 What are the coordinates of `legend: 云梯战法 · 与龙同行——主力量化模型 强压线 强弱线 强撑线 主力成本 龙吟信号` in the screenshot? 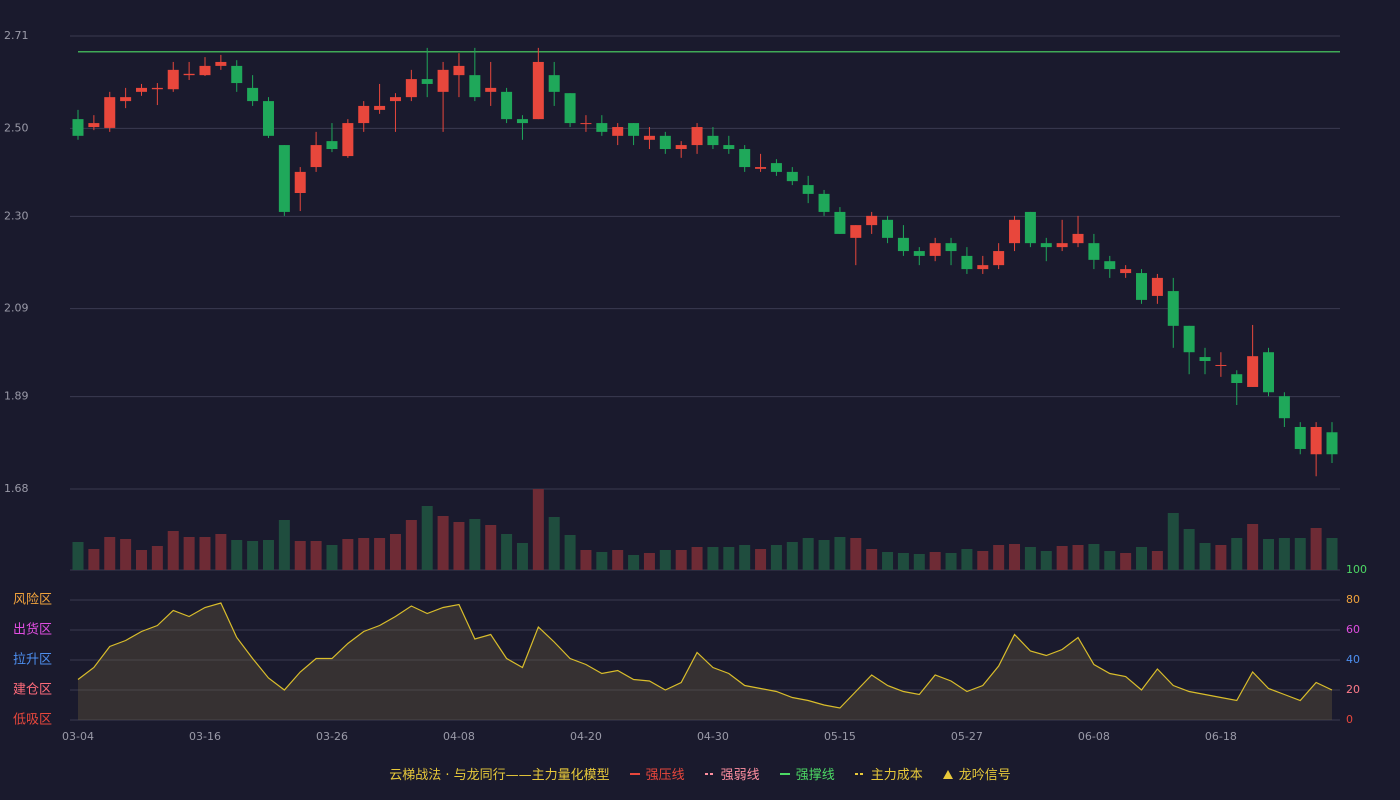 It's located at (700, 773).